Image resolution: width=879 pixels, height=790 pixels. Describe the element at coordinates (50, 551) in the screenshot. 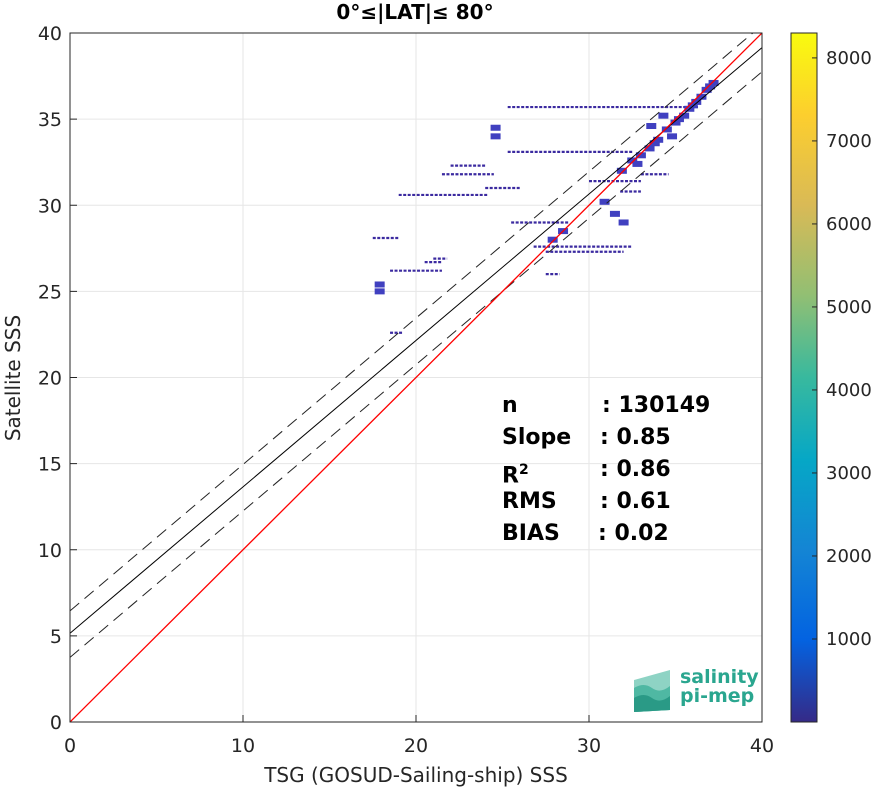

I see `y-tick-label: 10` at that location.